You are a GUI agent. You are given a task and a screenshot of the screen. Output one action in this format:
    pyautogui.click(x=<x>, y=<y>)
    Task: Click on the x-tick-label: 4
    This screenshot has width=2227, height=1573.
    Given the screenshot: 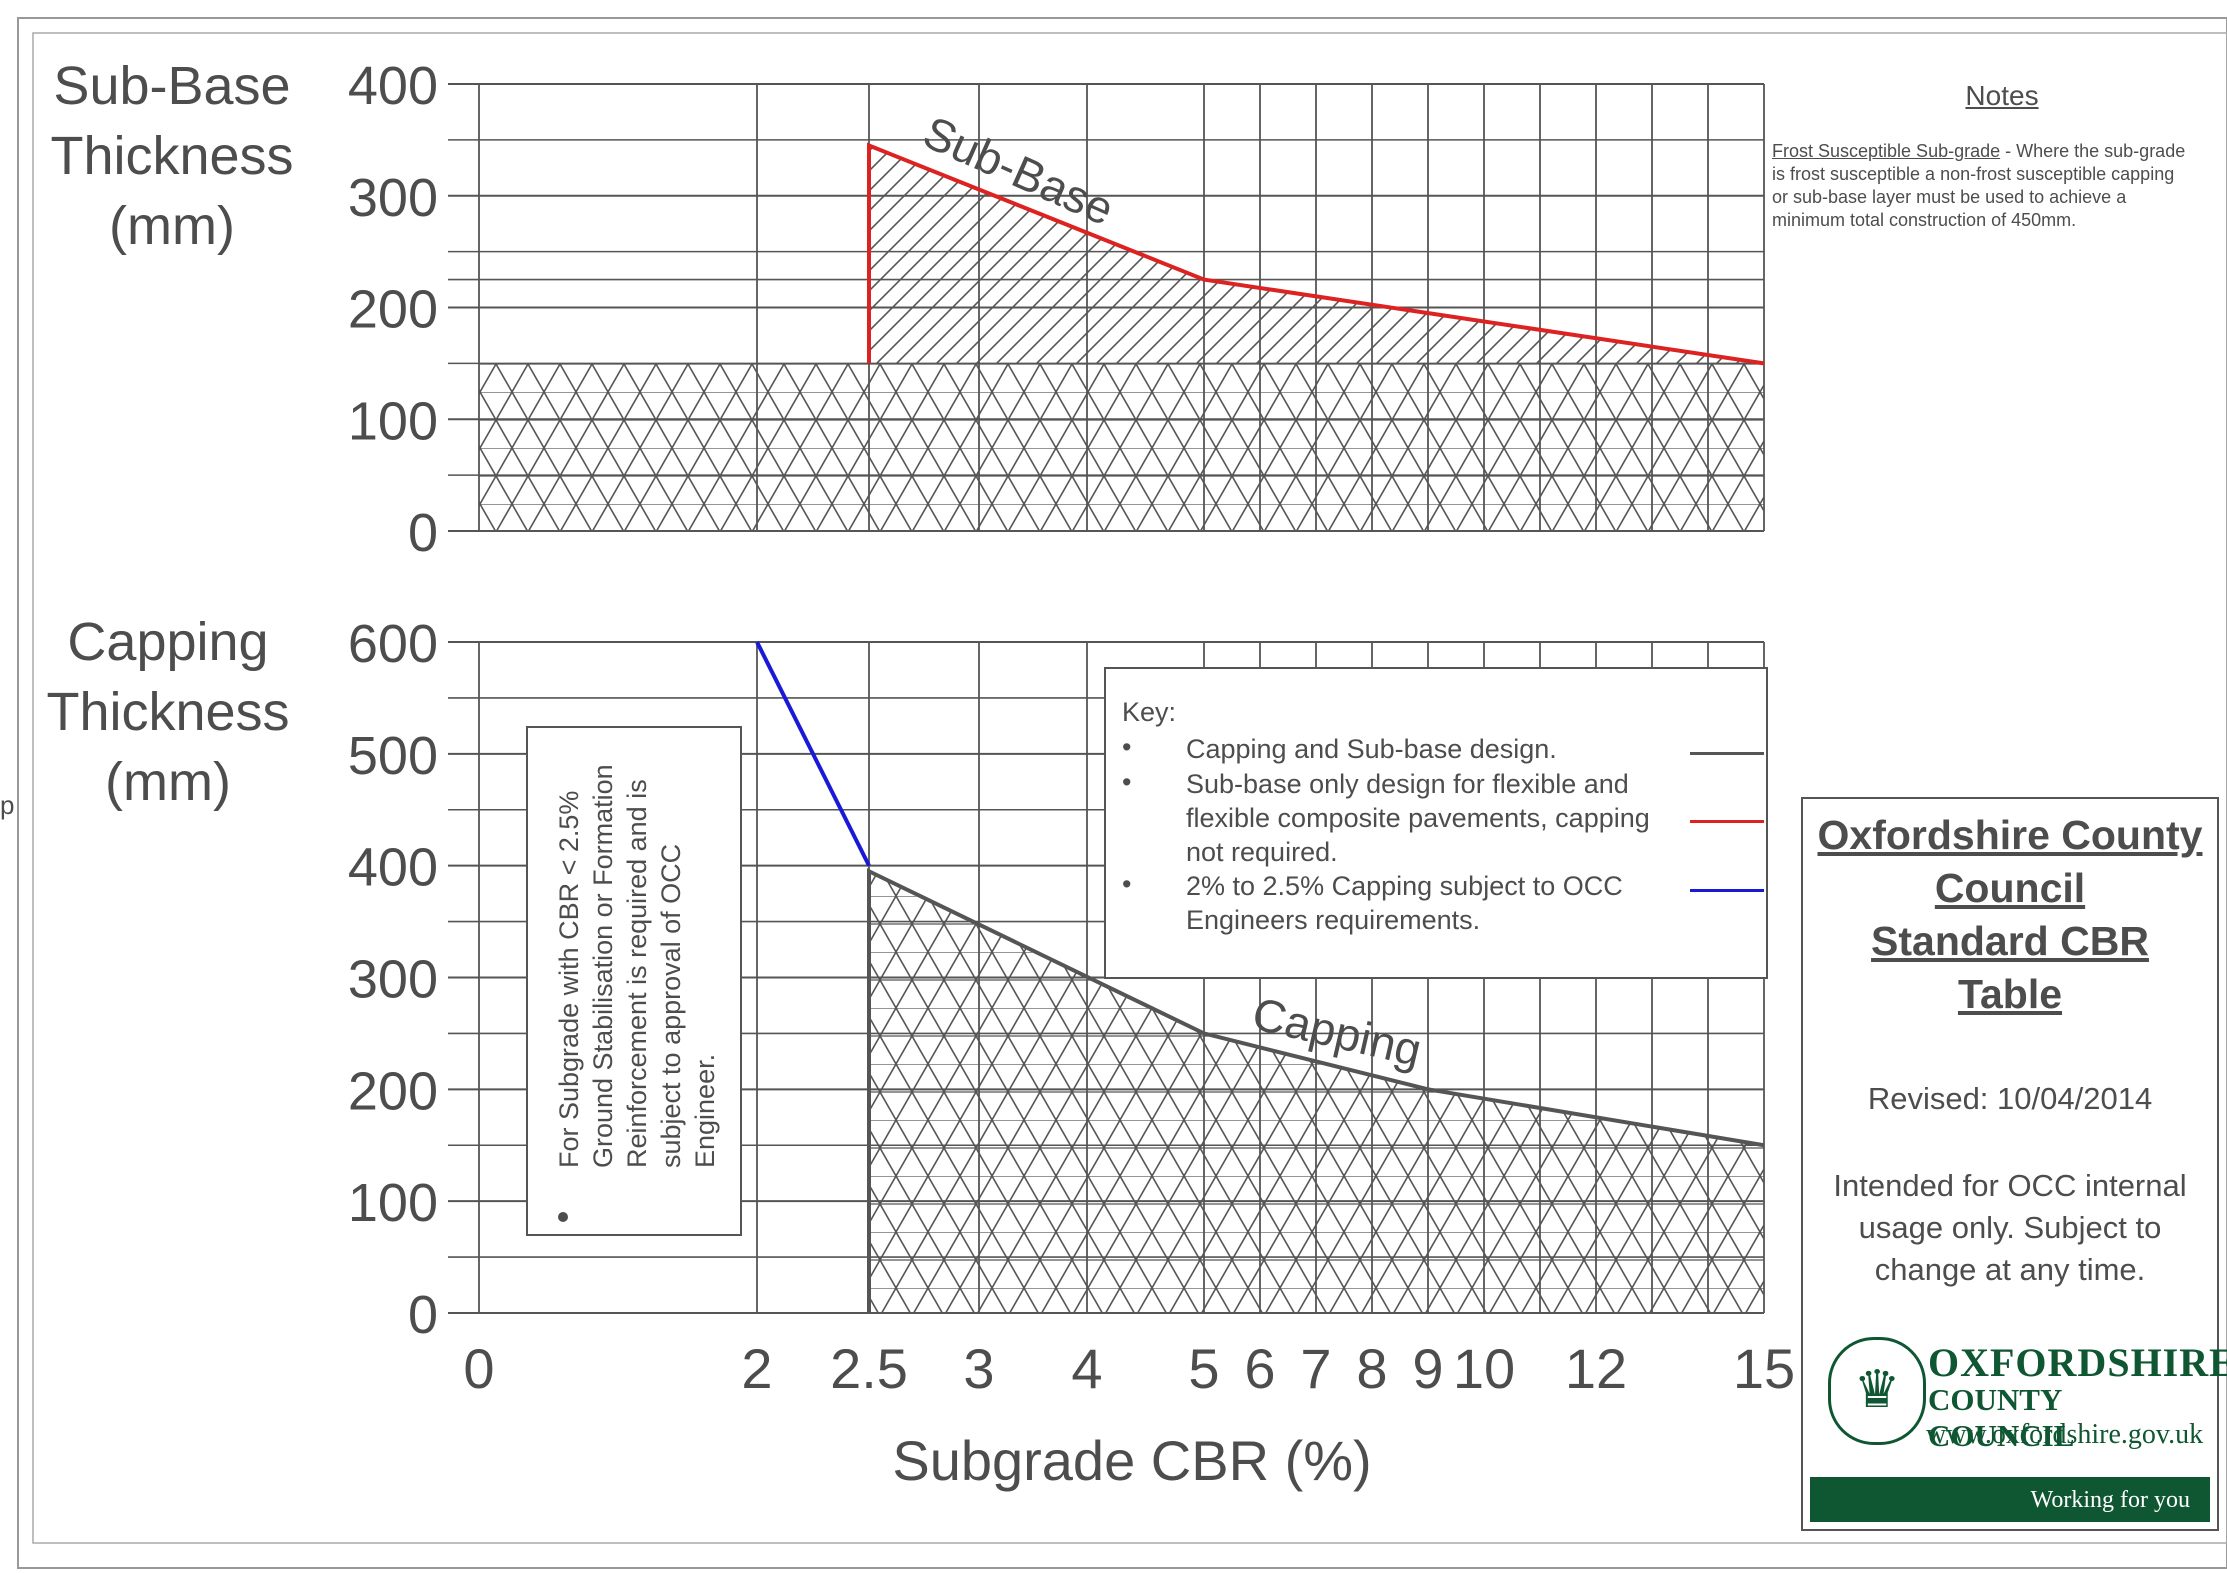 What is the action you would take?
    pyautogui.click(x=1086, y=1368)
    